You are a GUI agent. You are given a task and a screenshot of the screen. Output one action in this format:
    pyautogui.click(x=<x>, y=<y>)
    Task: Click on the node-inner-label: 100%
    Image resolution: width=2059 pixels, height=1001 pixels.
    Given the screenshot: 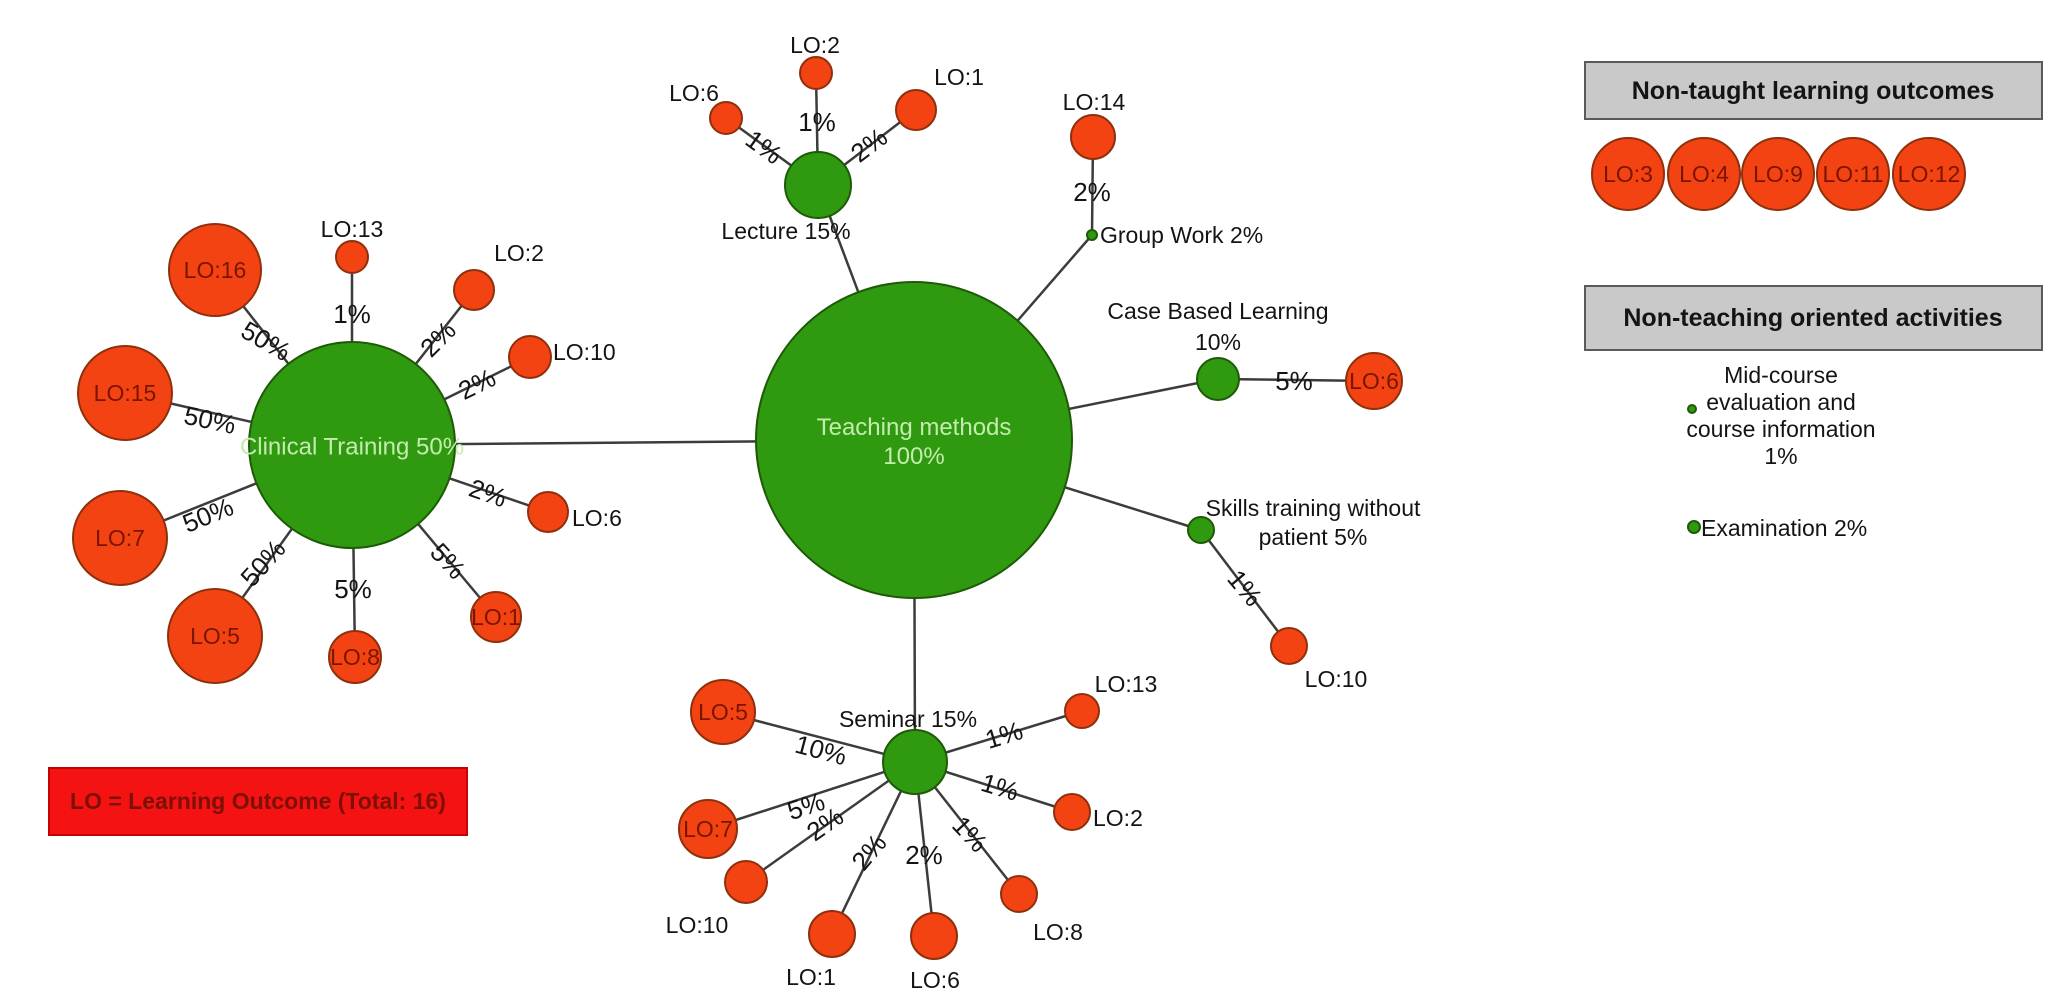 What is the action you would take?
    pyautogui.click(x=913, y=456)
    